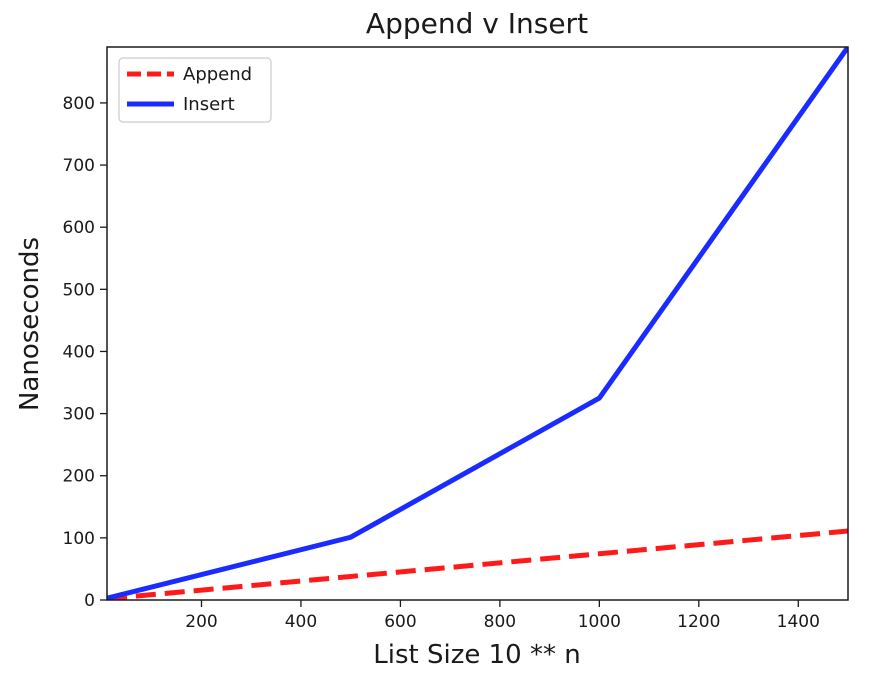 The height and width of the screenshot is (684, 896). I want to click on x-tick-label: 400, so click(301, 622).